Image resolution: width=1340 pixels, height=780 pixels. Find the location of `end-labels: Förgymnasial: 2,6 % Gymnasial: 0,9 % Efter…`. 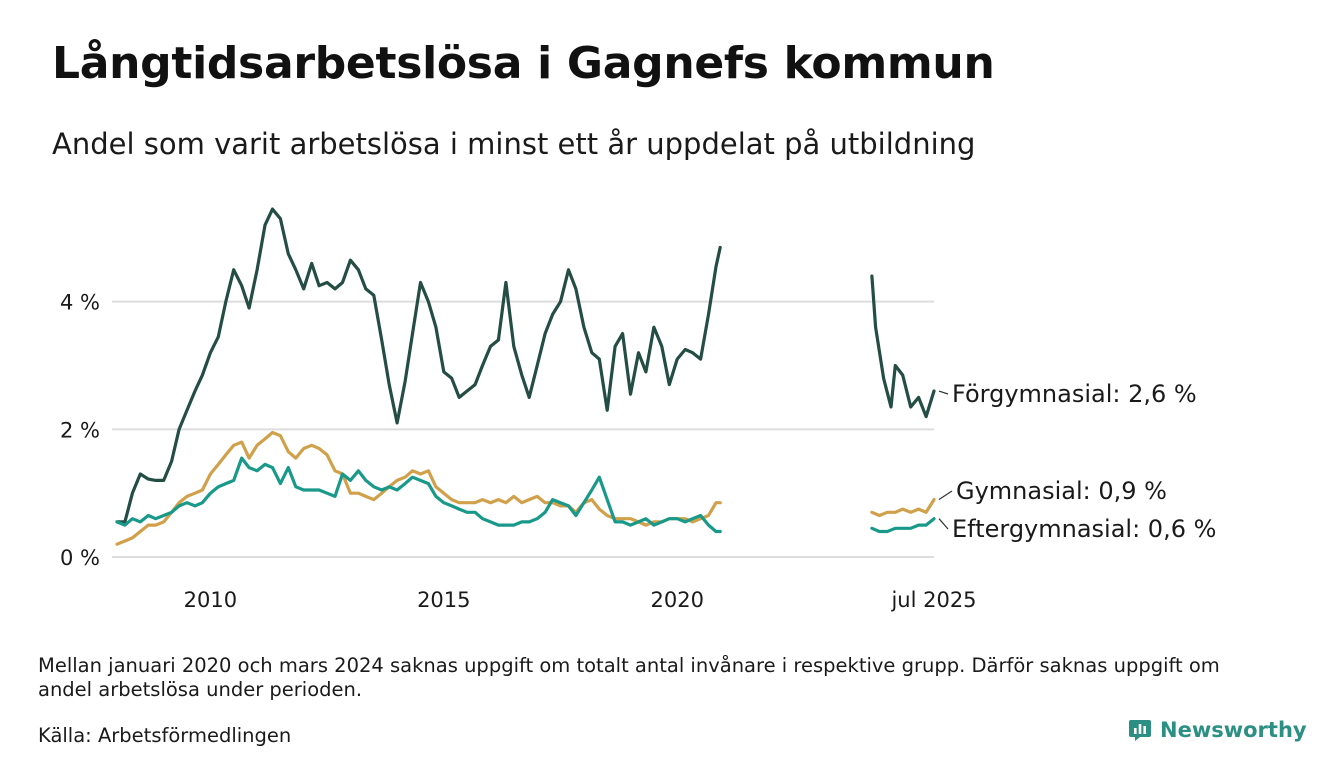

end-labels: Förgymnasial: 2,6 % Gymnasial: 0,9 % Efter… is located at coordinates (1077, 461).